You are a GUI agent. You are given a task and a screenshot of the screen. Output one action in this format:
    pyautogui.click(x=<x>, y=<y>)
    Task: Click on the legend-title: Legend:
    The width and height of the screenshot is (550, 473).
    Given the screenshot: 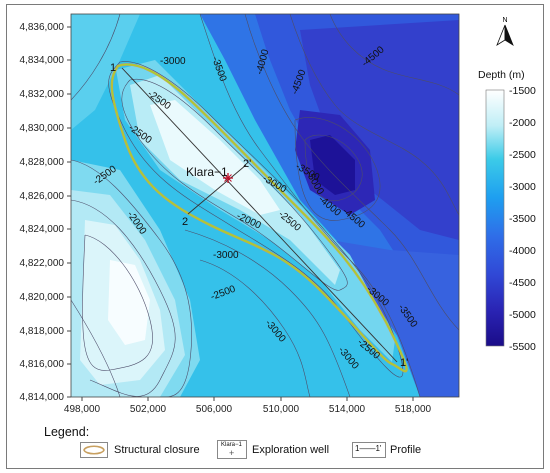 What is the action you would take?
    pyautogui.click(x=67, y=432)
    